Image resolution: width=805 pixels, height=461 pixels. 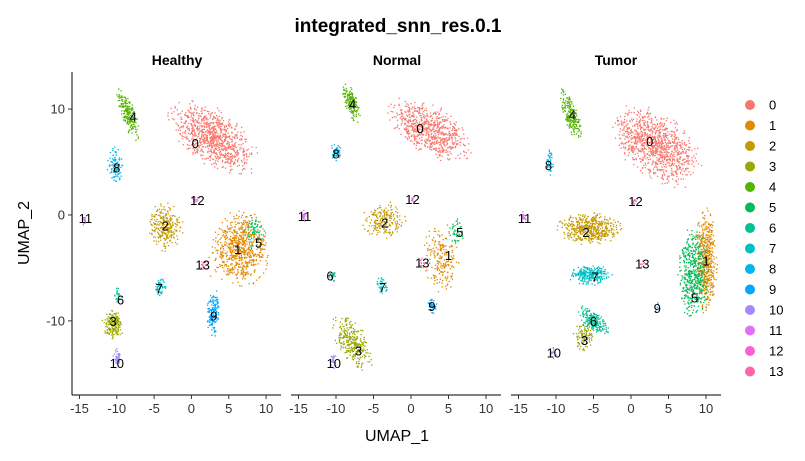 I want to click on cluster-4-points, so click(x=351, y=103).